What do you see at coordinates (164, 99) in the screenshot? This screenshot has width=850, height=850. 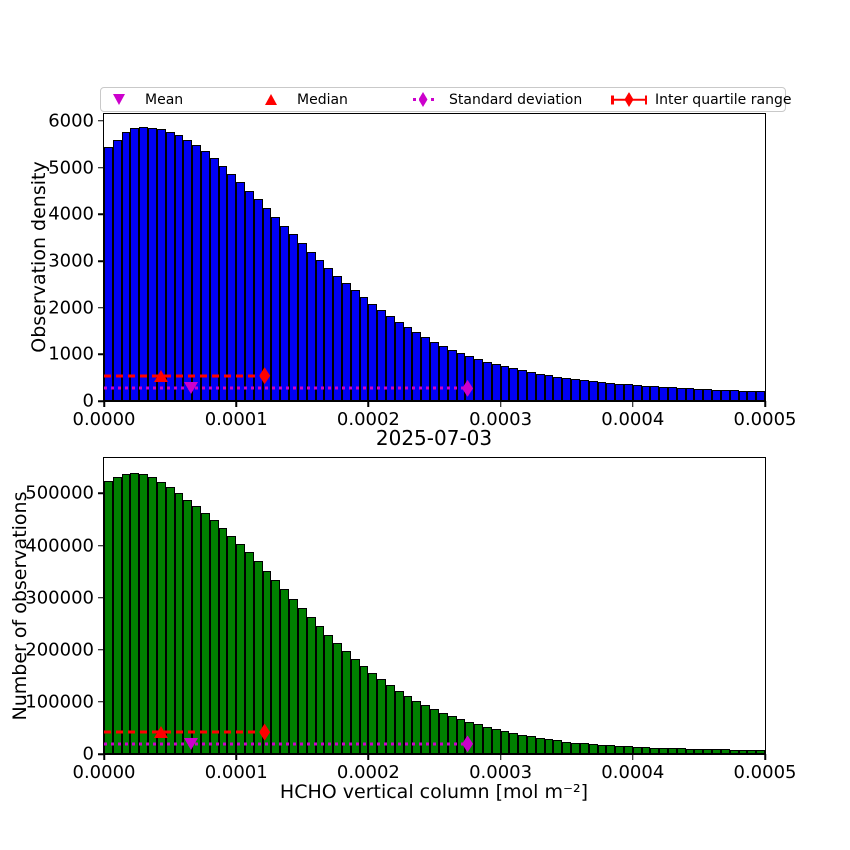 I see `legend-label: Mean` at bounding box center [164, 99].